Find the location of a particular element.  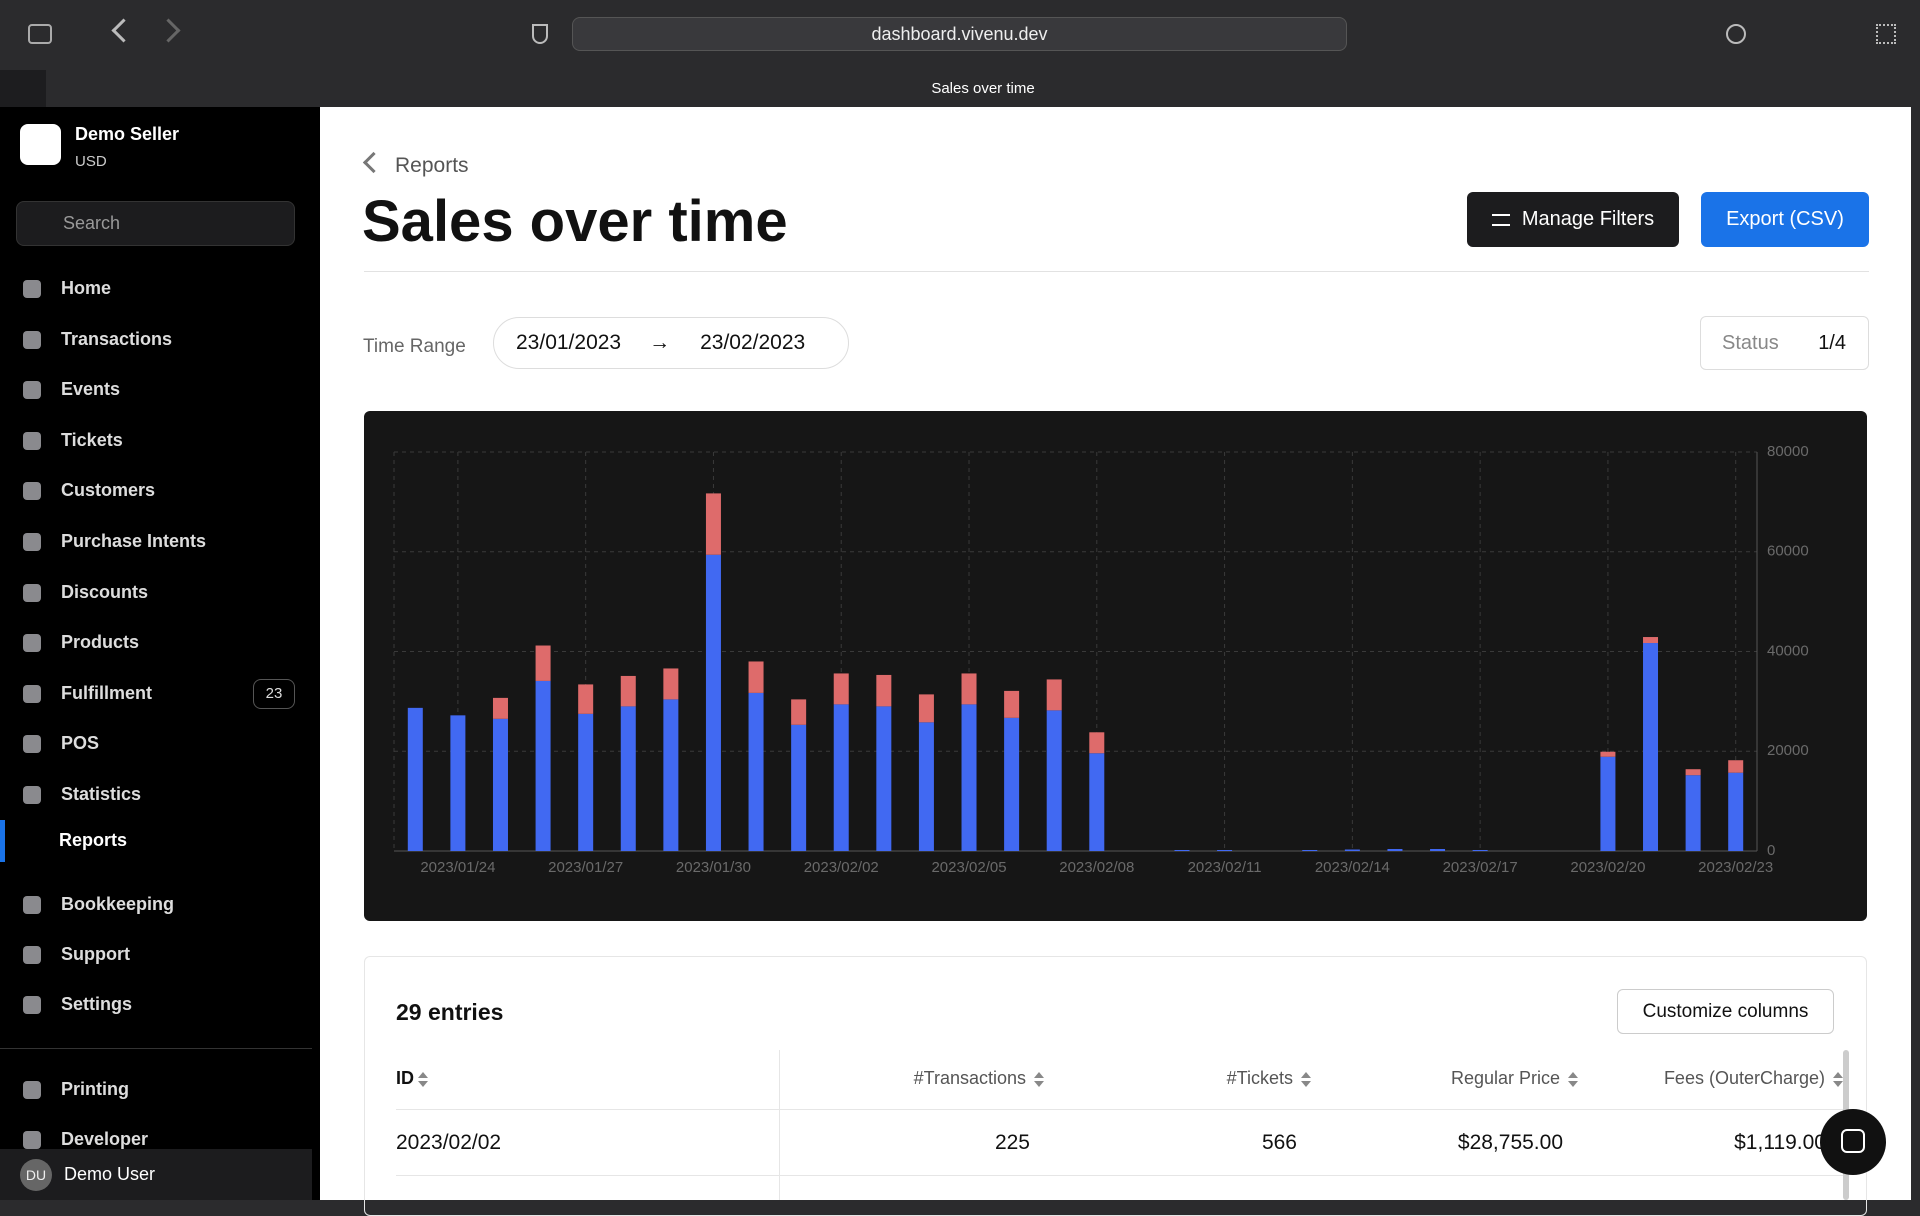

date-range-picker: 23/01/2023 → 23/02/2023 is located at coordinates (671, 343).